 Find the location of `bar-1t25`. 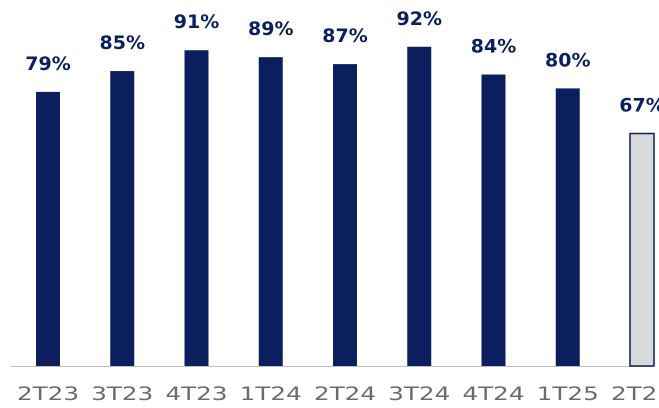

bar-1t25 is located at coordinates (567, 227).